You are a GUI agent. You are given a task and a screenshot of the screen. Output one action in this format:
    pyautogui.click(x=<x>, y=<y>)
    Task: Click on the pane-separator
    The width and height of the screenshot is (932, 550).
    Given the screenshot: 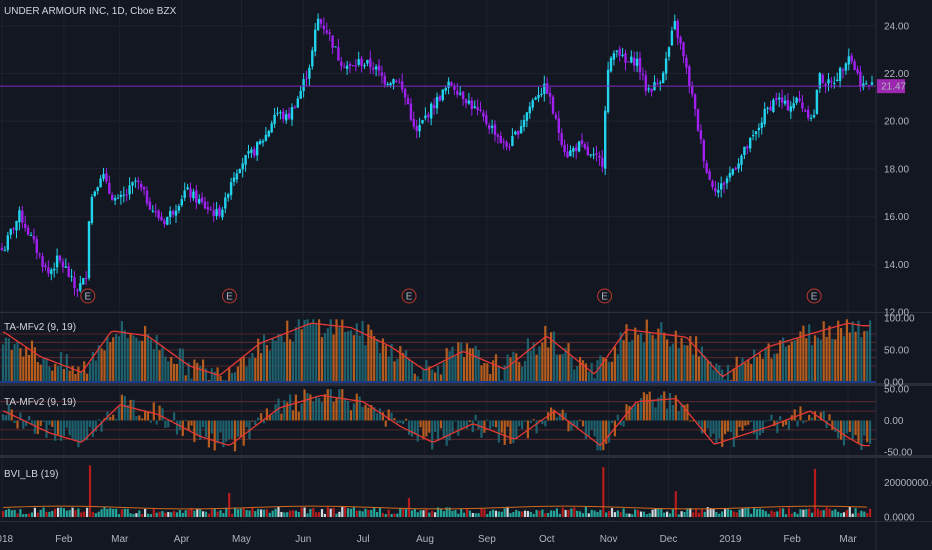 What is the action you would take?
    pyautogui.click(x=466, y=384)
    